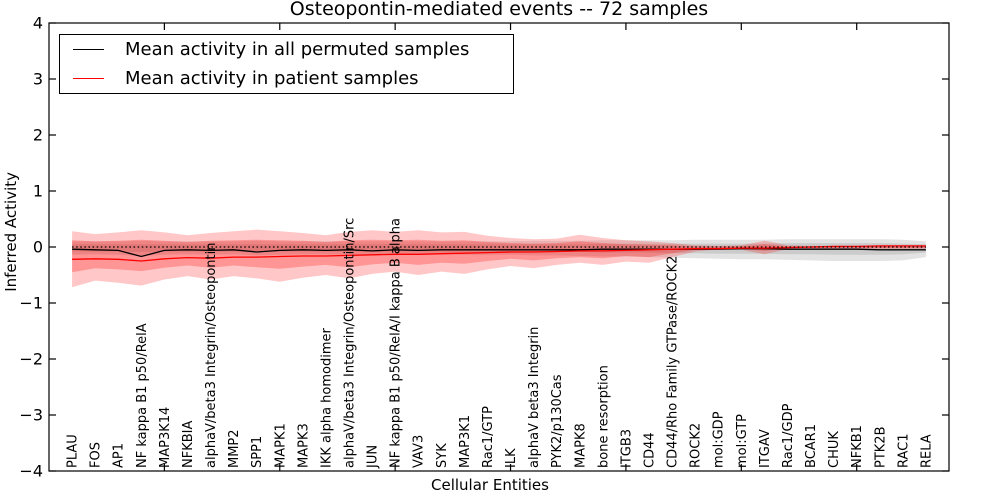  What do you see at coordinates (73, 451) in the screenshot?
I see `x-category-label: PLAU` at bounding box center [73, 451].